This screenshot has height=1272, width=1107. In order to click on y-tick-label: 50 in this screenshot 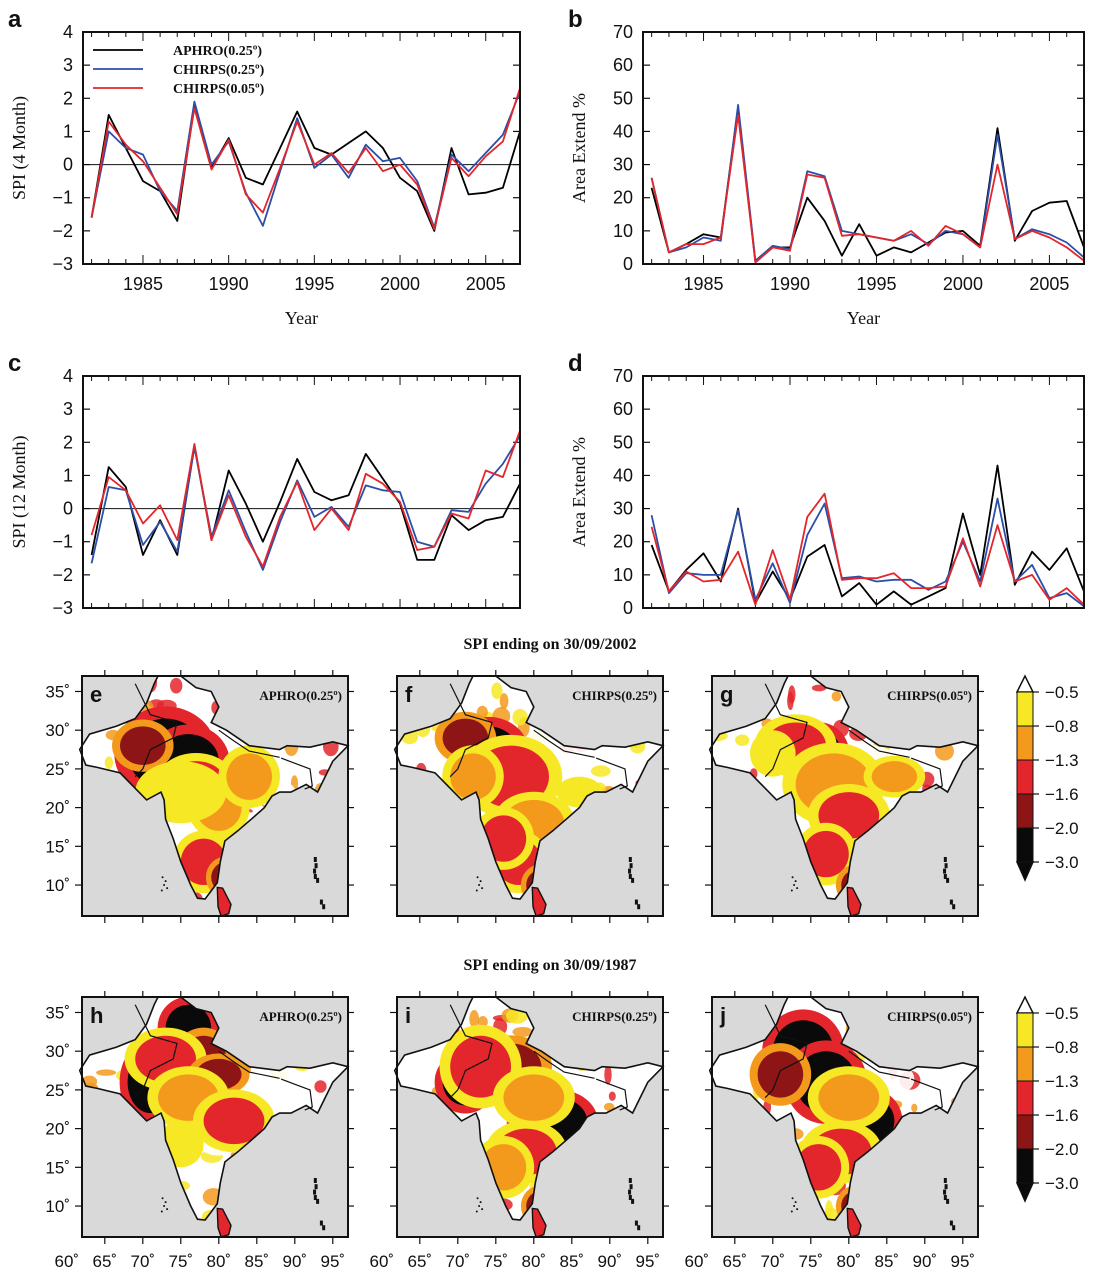, I will do `click(623, 98)`.